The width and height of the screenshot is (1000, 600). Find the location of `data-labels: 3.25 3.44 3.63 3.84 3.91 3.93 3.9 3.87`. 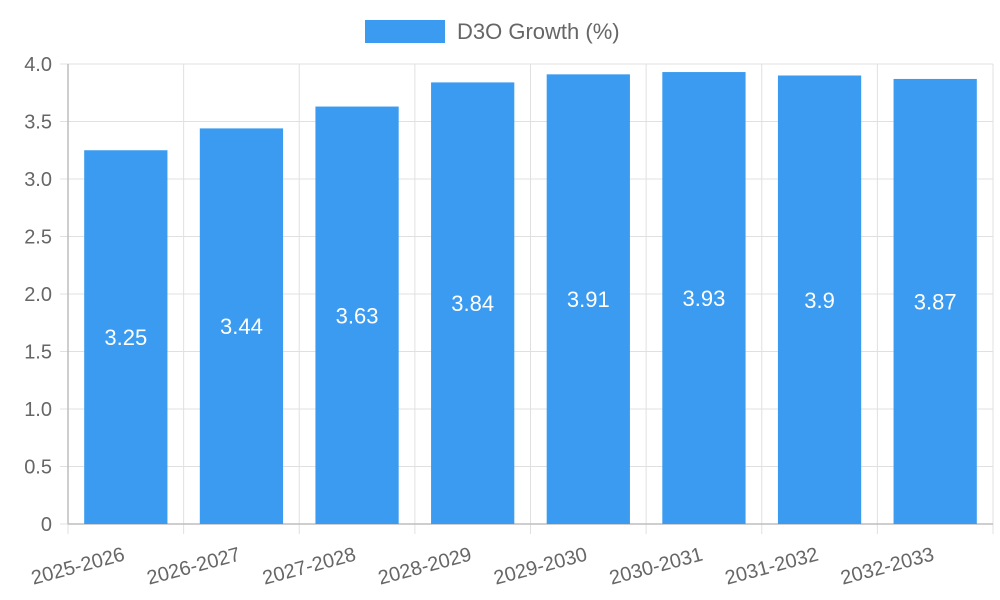

data-labels: 3.25 3.44 3.63 3.84 3.91 3.93 3.9 3.87 is located at coordinates (530, 318).